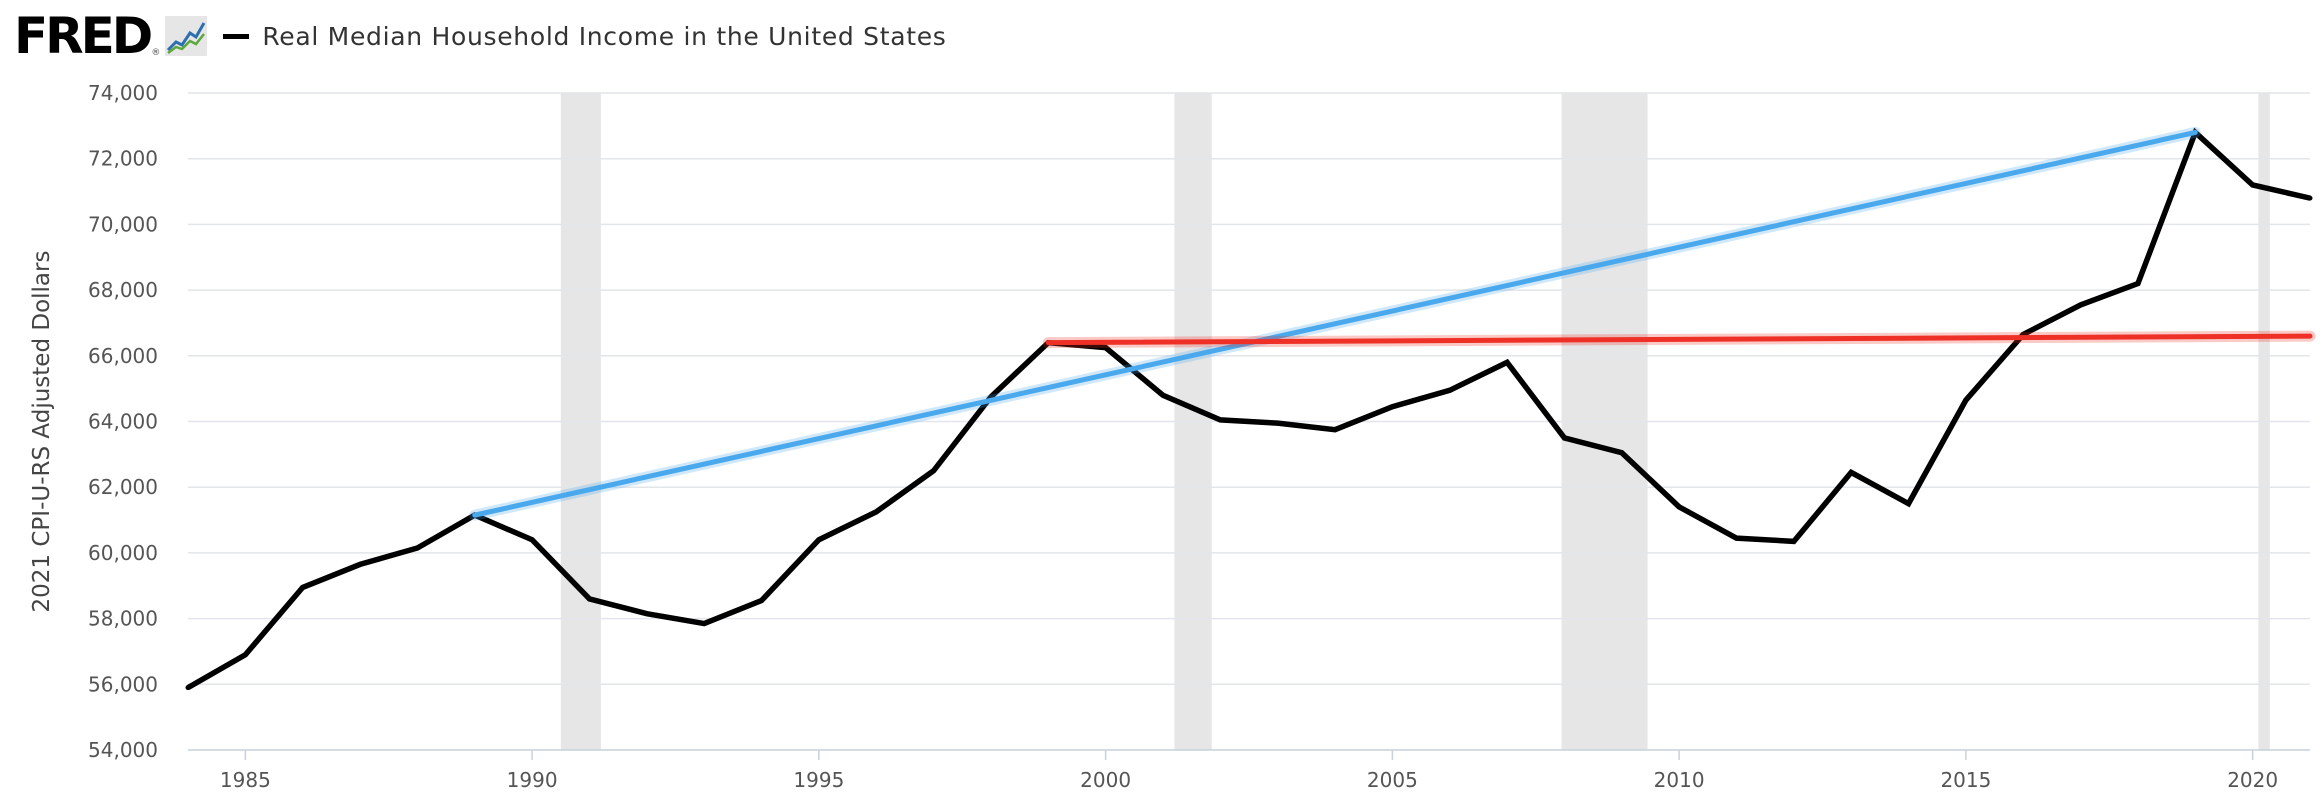 Image resolution: width=2324 pixels, height=802 pixels. Describe the element at coordinates (42, 432) in the screenshot. I see `y-axis-label: 2021 CPI-U-RS Adjusted Dollars` at that location.